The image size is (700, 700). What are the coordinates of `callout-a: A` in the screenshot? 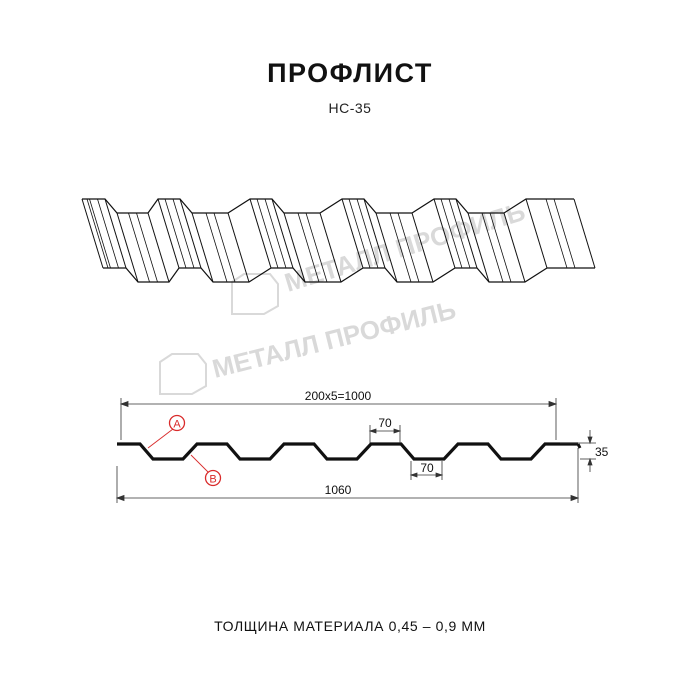 It's located at (166, 431).